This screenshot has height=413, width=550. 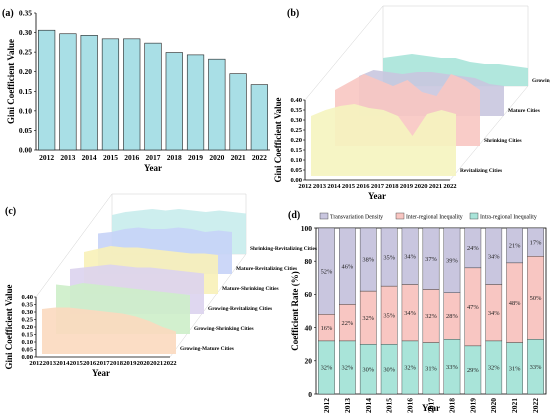 I want to click on d-x-tick-label: 2019, so click(x=472, y=405).